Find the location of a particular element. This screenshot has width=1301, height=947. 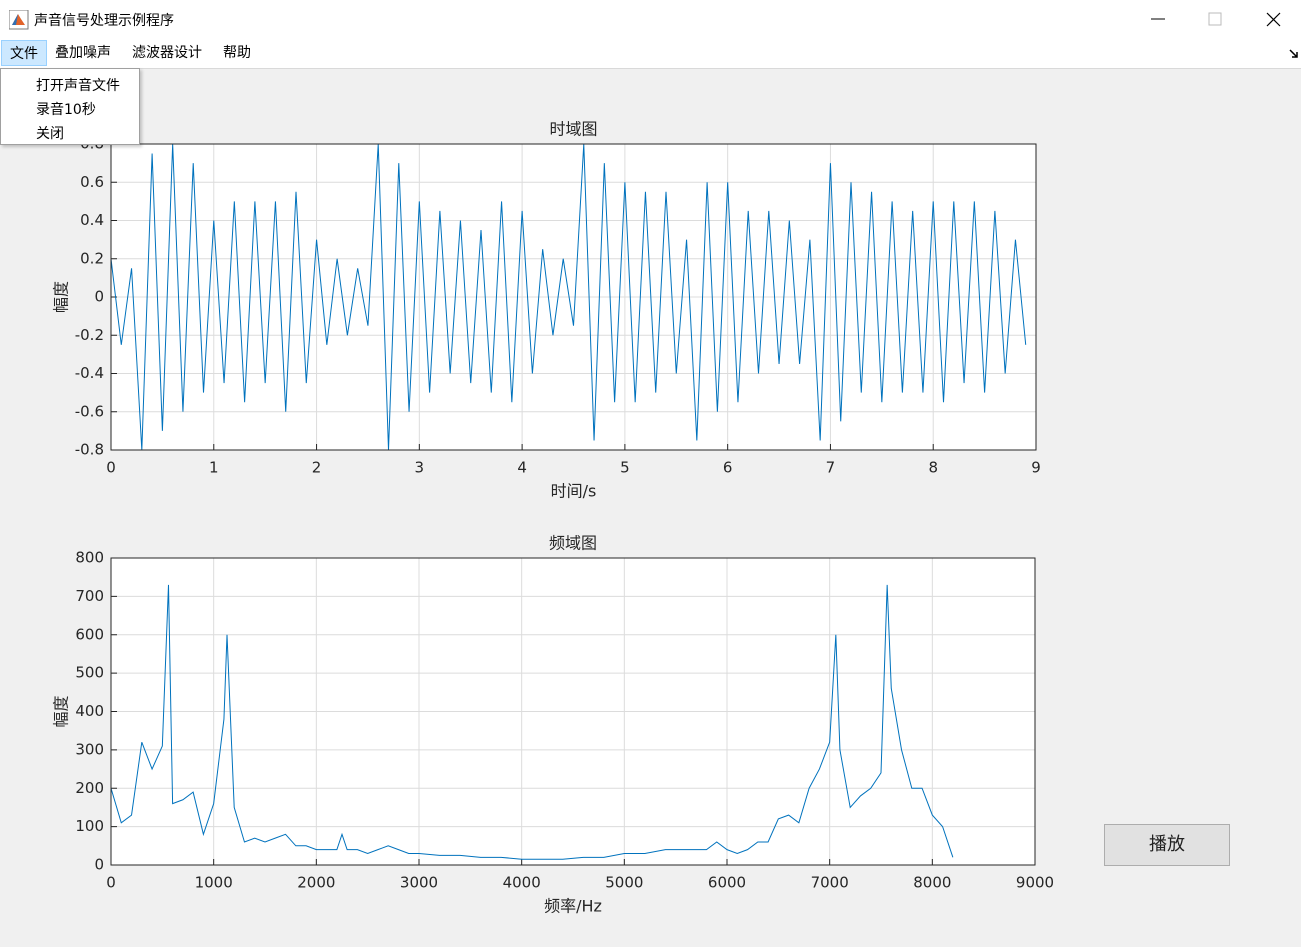

x-tick-label: 7000 is located at coordinates (830, 883).